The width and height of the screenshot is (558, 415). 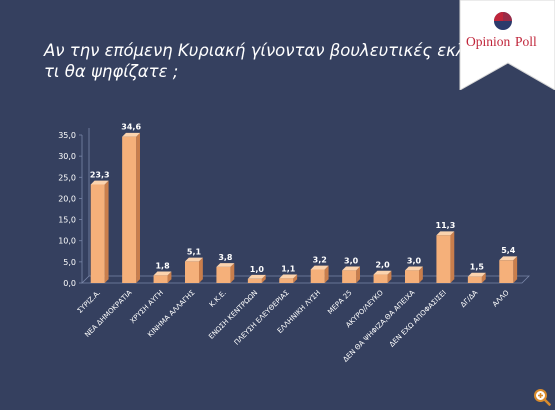 I want to click on category-label: Κ.Κ.Ε., so click(x=218, y=299).